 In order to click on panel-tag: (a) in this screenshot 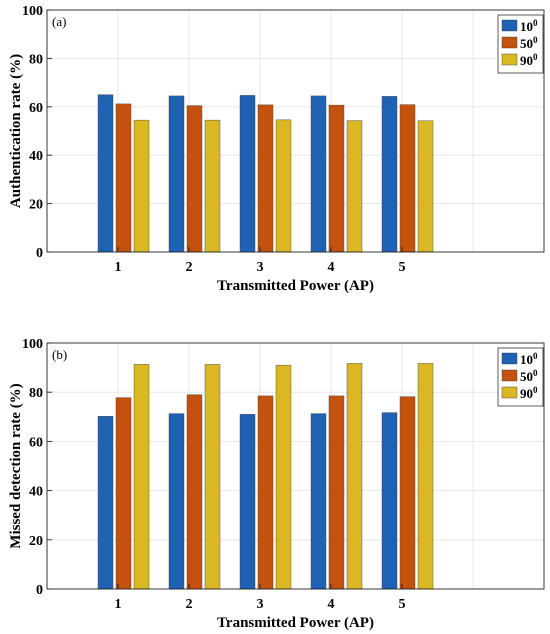, I will do `click(59, 21)`.